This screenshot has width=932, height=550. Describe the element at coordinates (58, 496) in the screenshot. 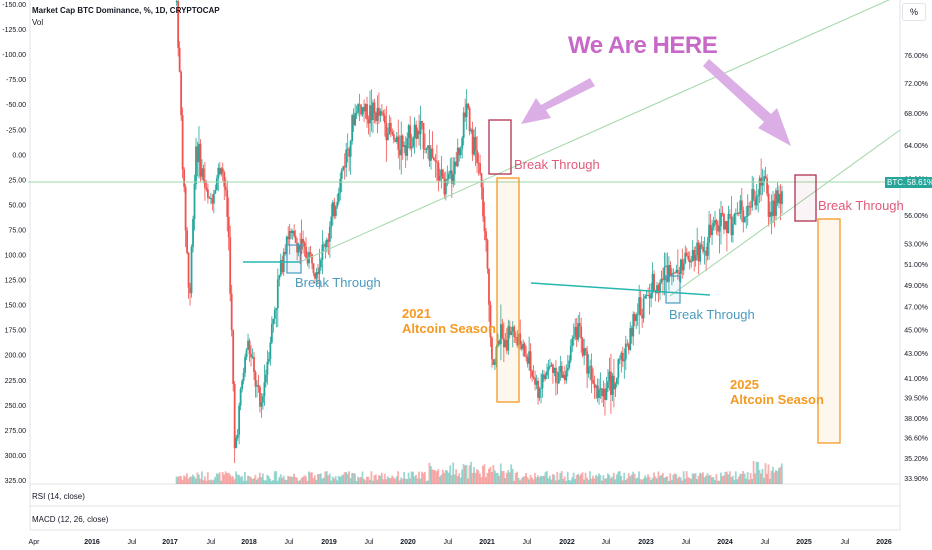

I see `rsi-pane-label: RSI (14, close)` at that location.